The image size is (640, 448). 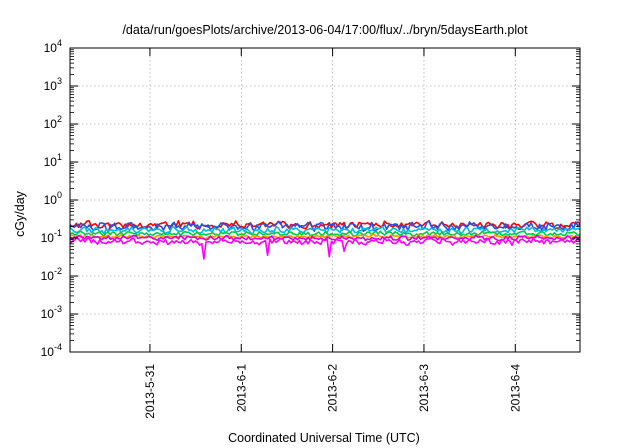 What do you see at coordinates (241, 388) in the screenshot?
I see `x-tick-label: 2013-6-1` at bounding box center [241, 388].